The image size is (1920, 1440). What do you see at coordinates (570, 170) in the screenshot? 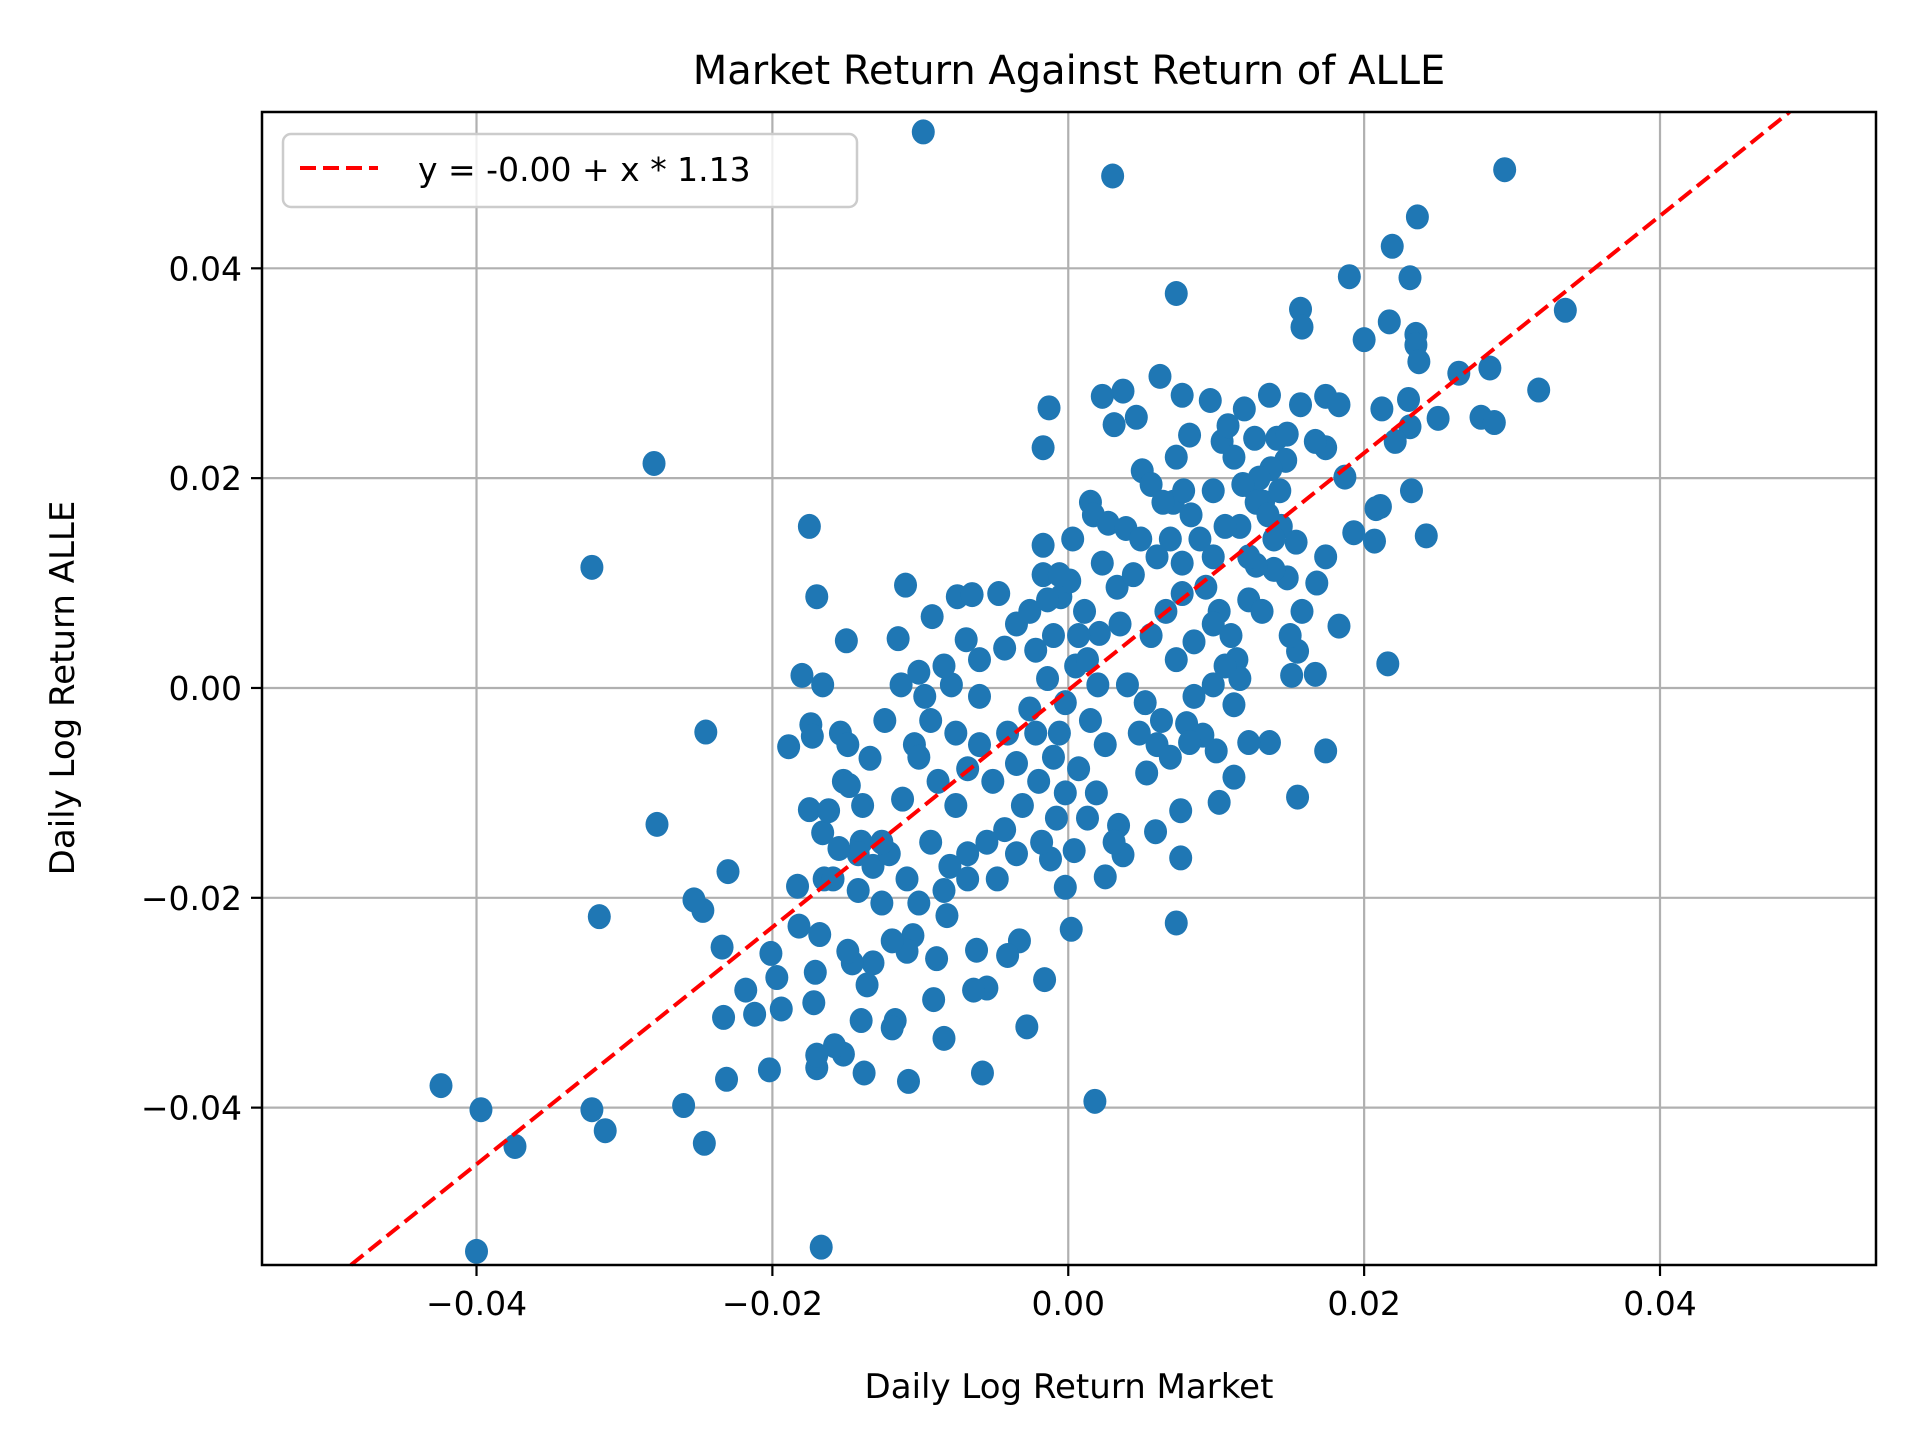
I see `legend-box` at bounding box center [570, 170].